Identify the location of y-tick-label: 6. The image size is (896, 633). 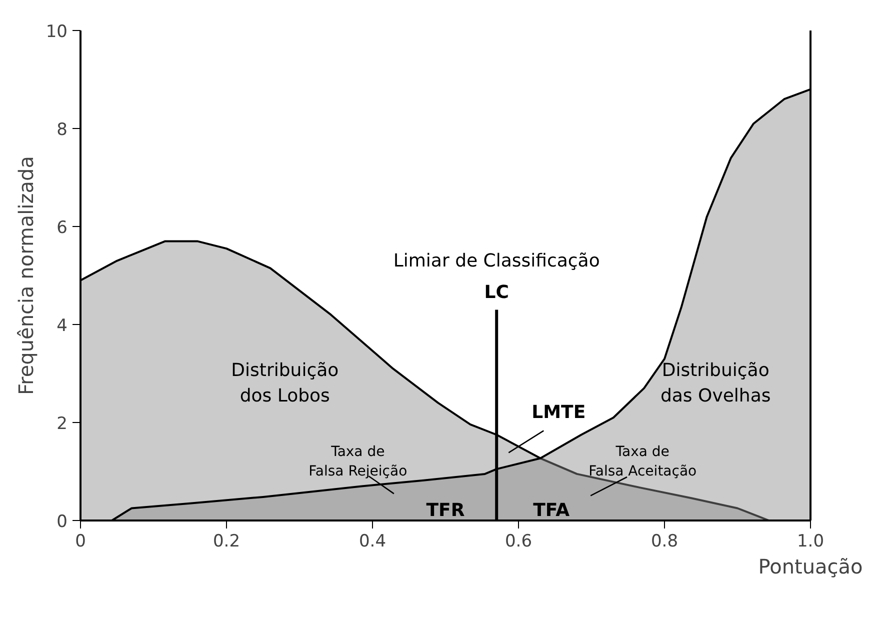
(62, 228).